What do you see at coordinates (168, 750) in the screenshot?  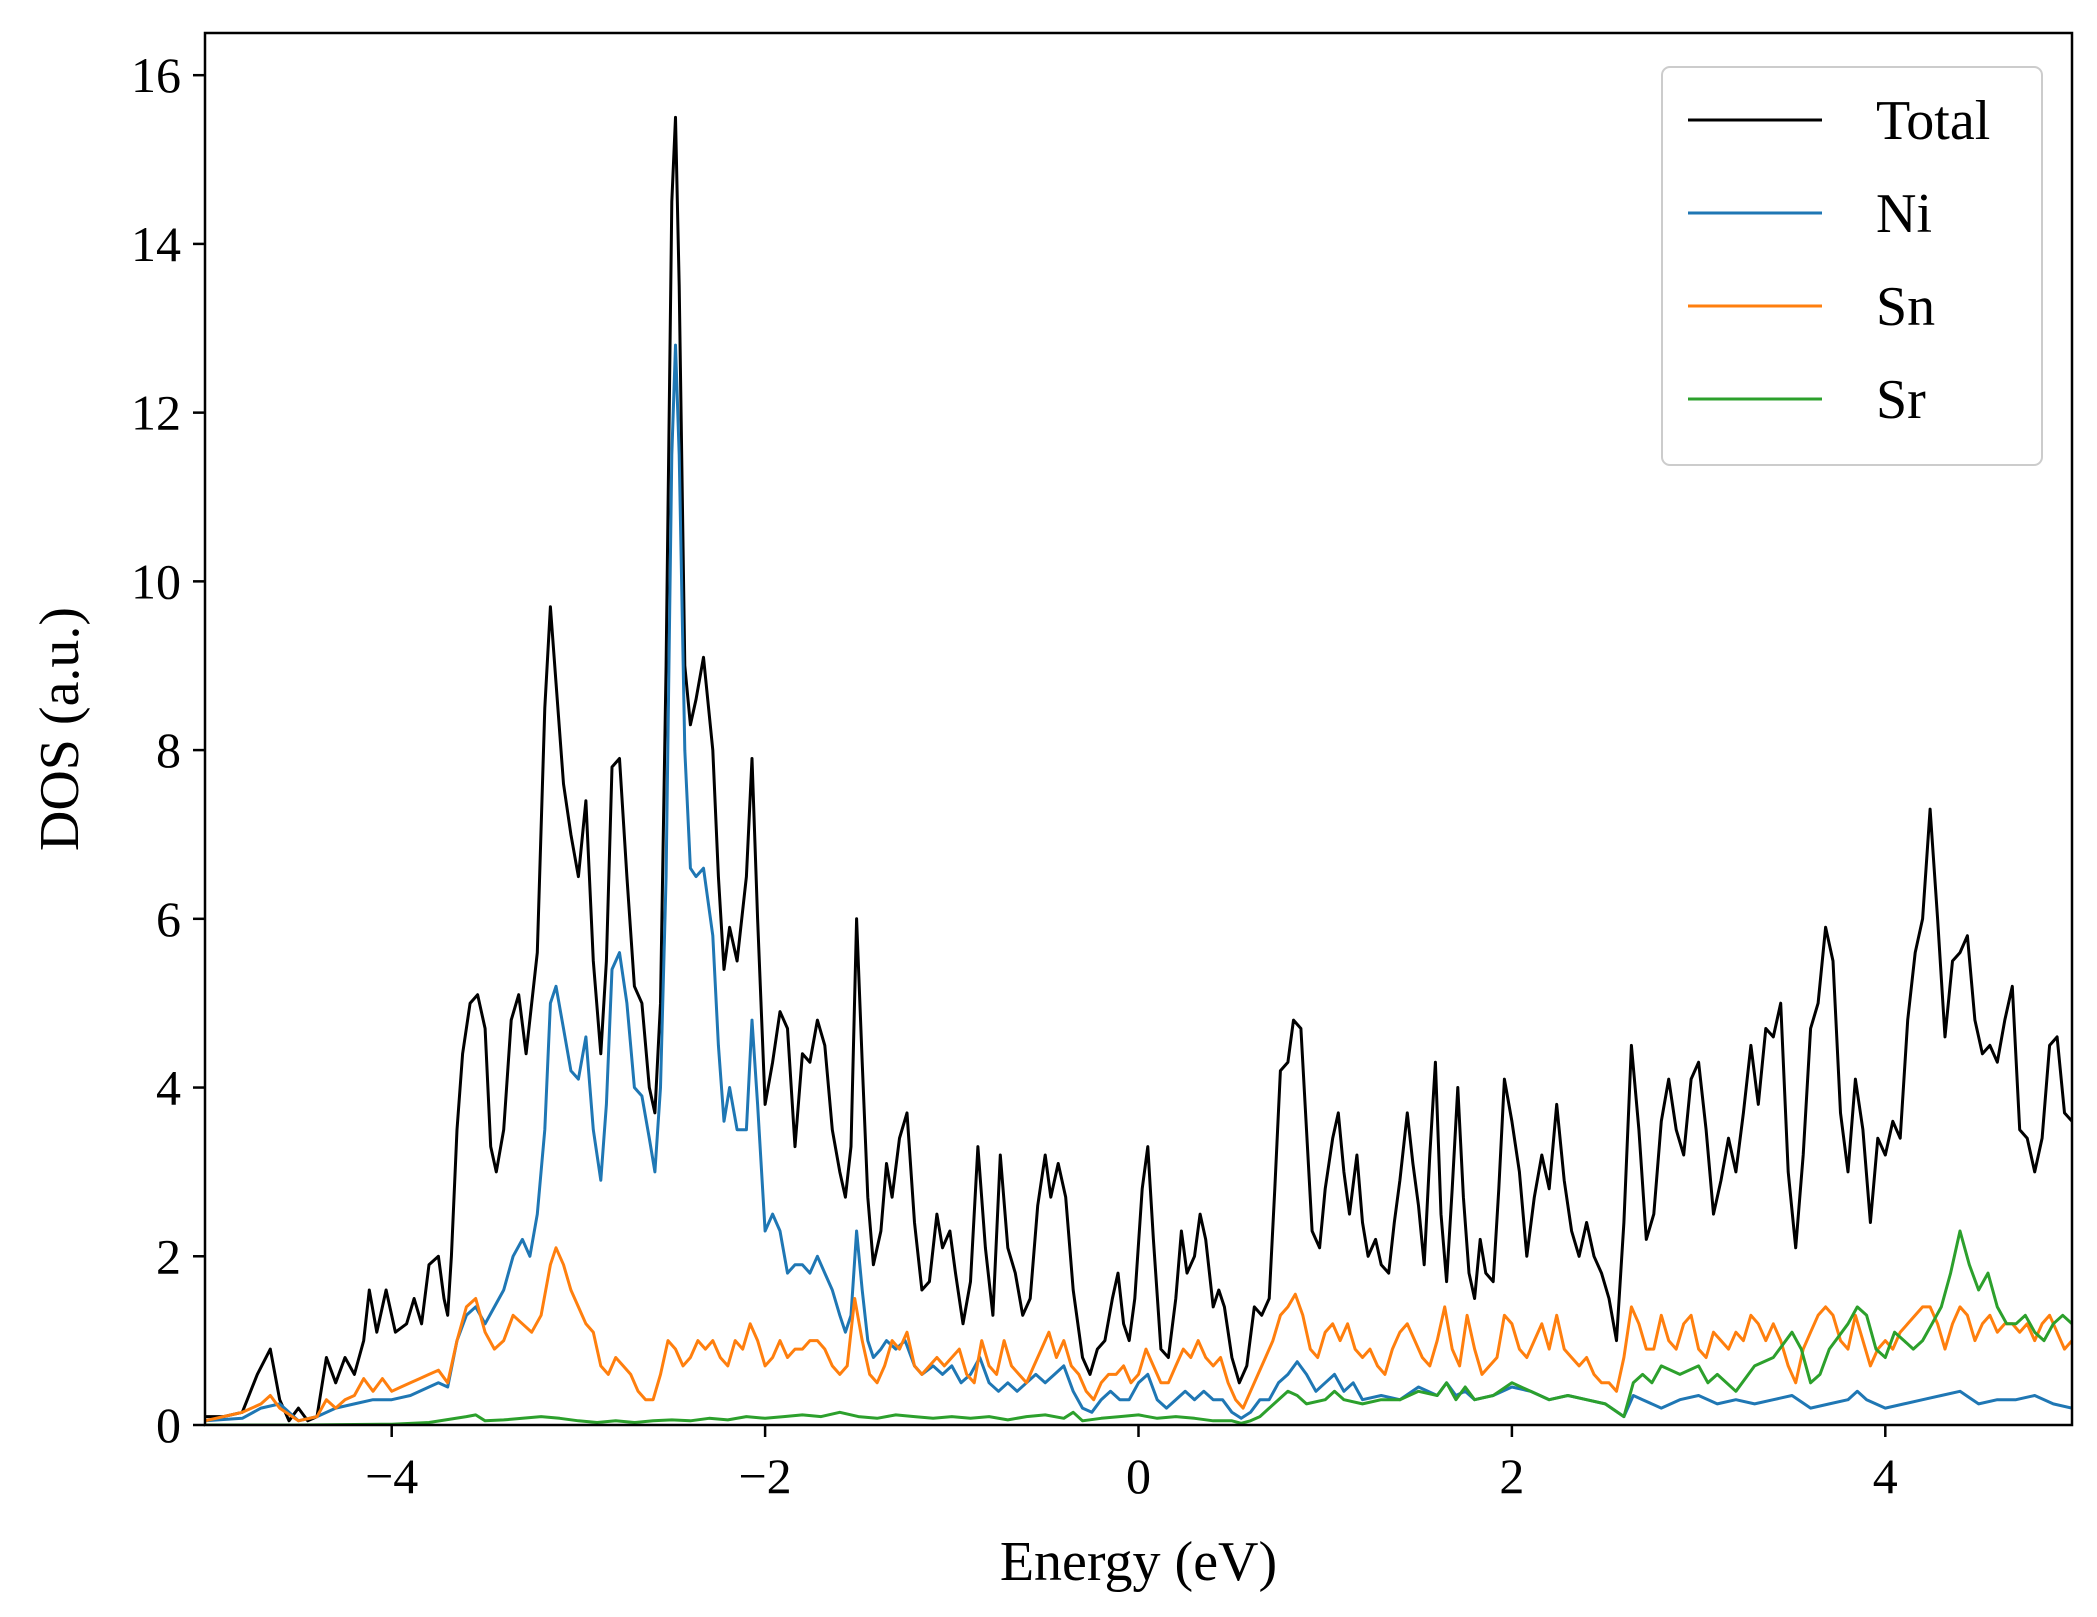 I see `y-tick-label: 8` at bounding box center [168, 750].